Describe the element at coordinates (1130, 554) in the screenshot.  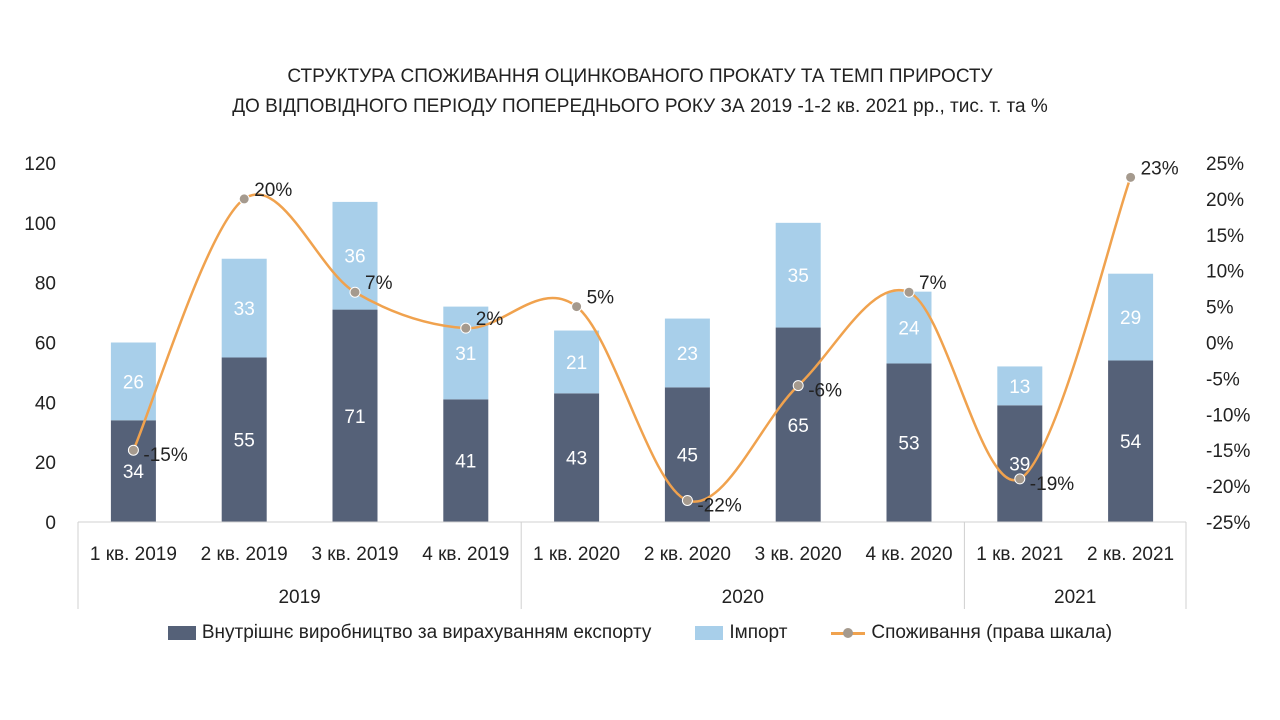
I see `category-label: 2 кв. 2021` at that location.